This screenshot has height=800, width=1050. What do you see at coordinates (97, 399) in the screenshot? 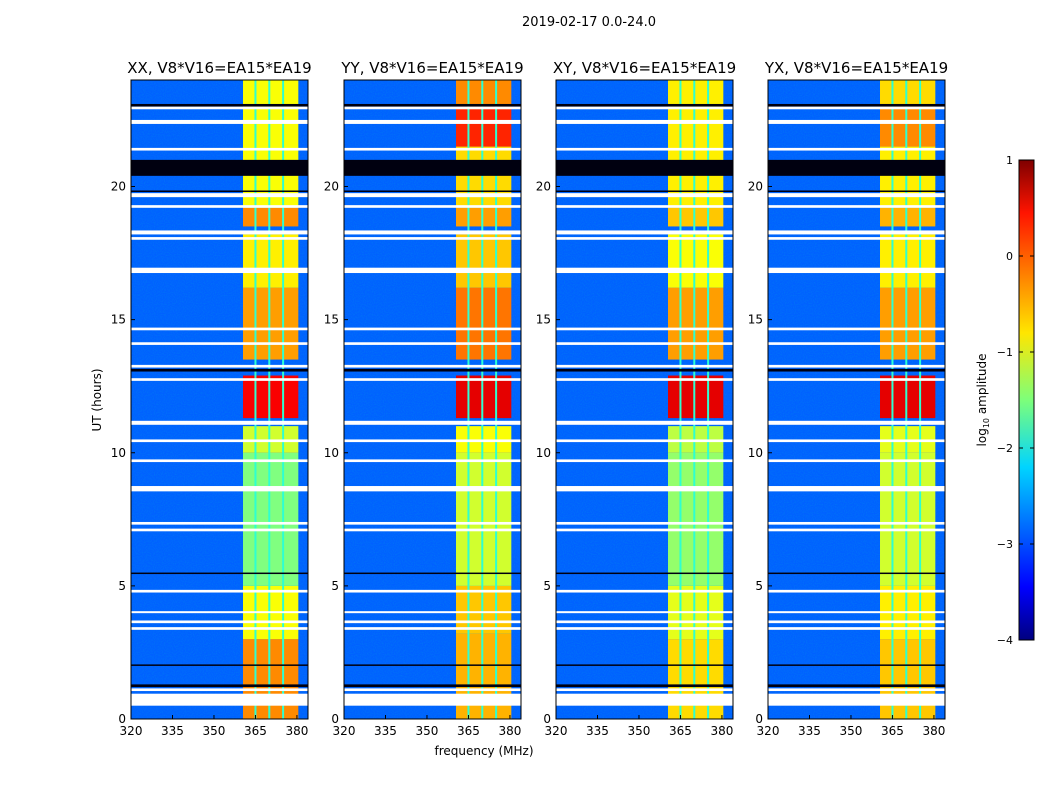
I see `y-axis-label: UT (hours)` at bounding box center [97, 399].